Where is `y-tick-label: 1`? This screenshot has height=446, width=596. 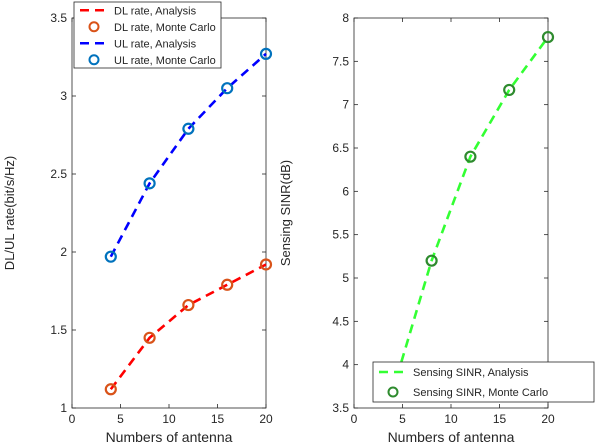
y-tick-label: 1 is located at coordinates (63, 408).